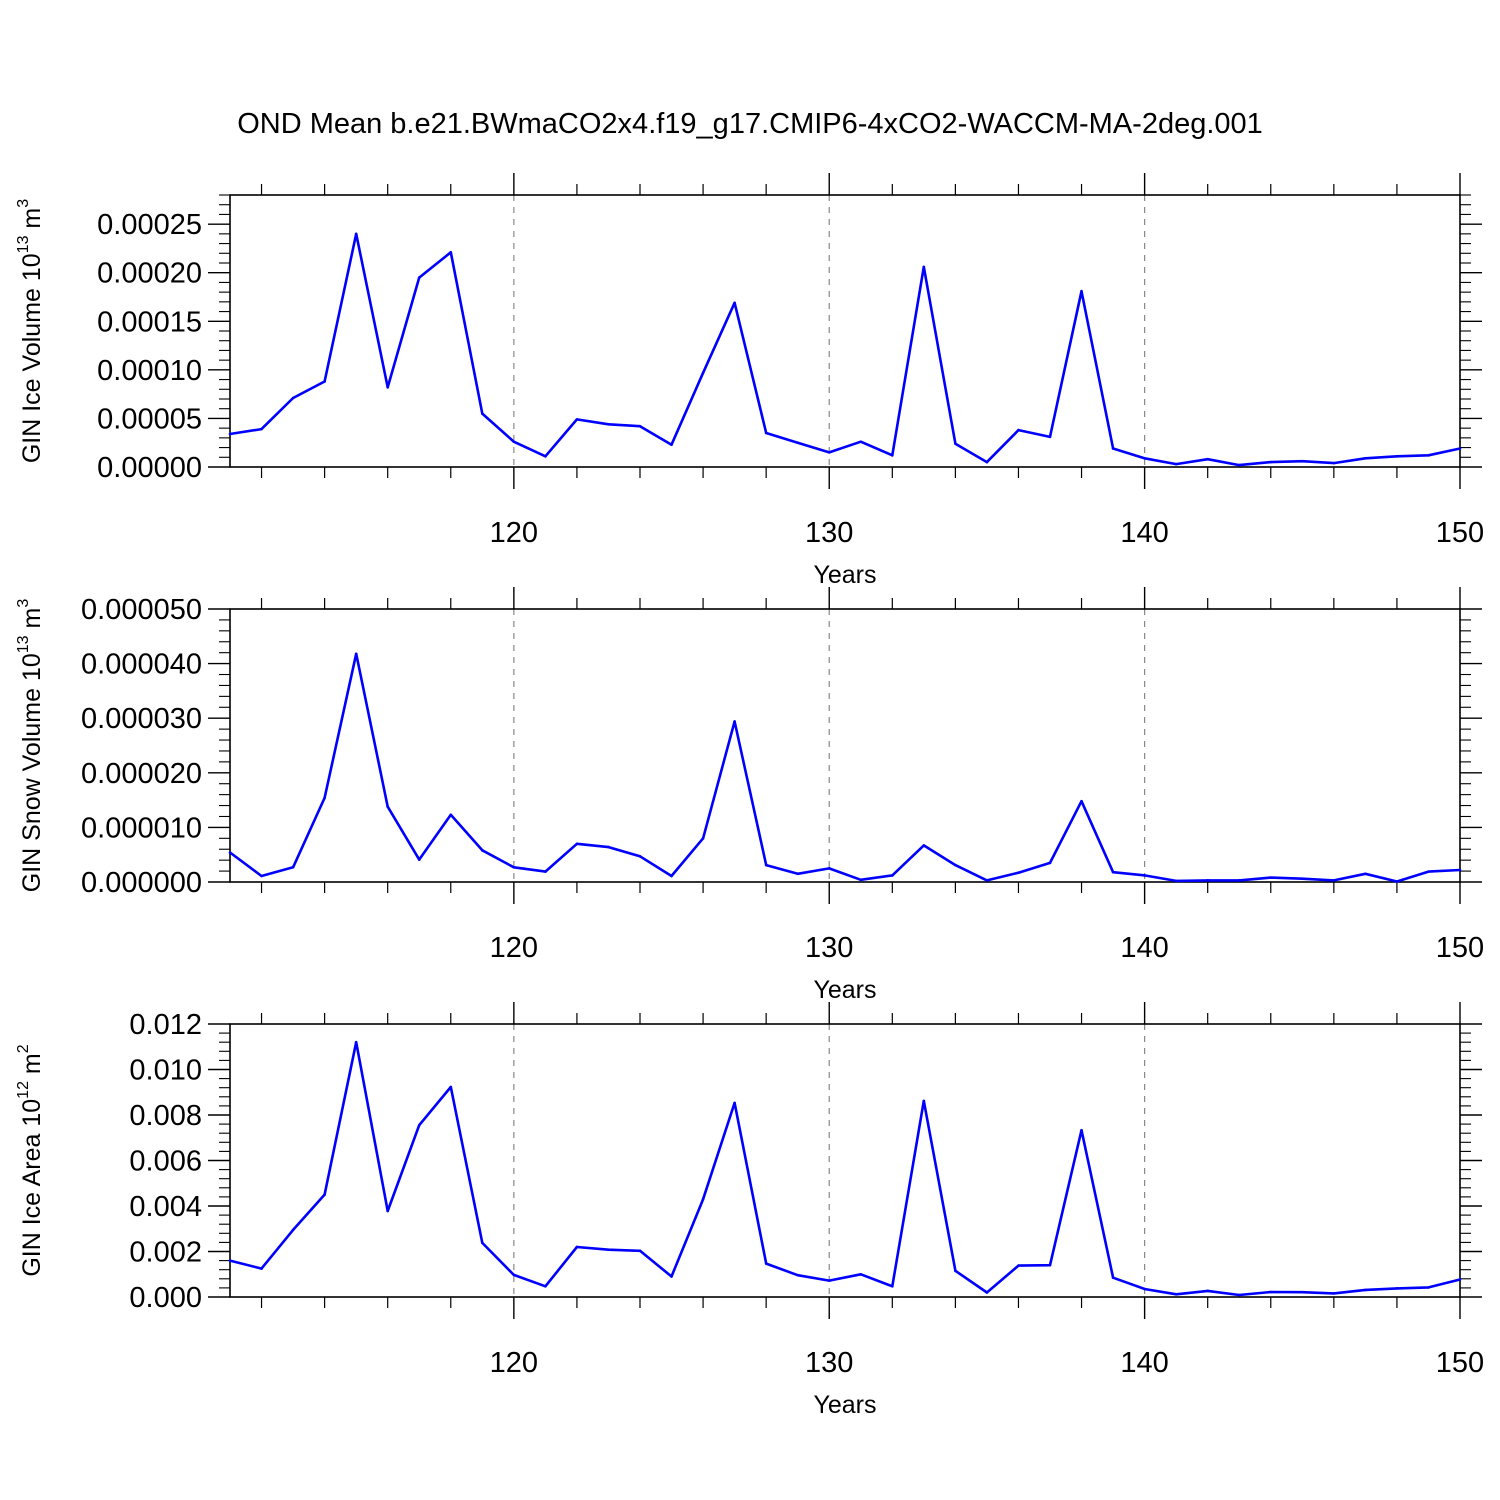  I want to click on y-tick-label: 0.00000, so click(149, 468).